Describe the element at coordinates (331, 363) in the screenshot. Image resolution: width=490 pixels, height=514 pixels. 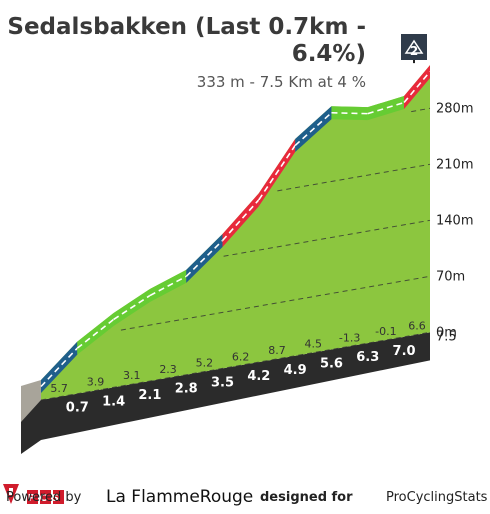
I see `distance-tick-label: 5.6` at that location.